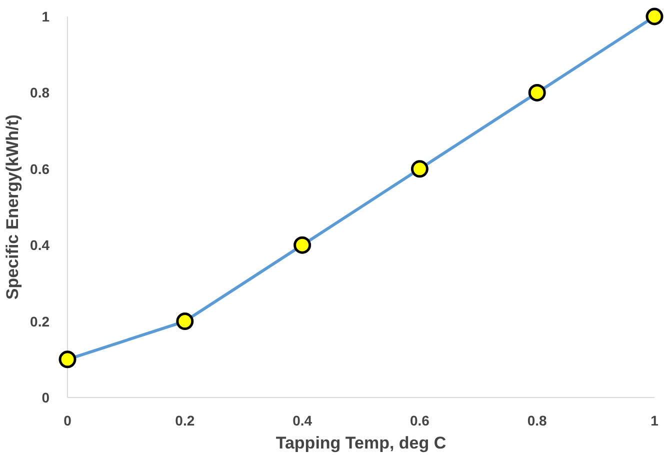  Describe the element at coordinates (68, 420) in the screenshot. I see `x-tick-label: 0` at that location.